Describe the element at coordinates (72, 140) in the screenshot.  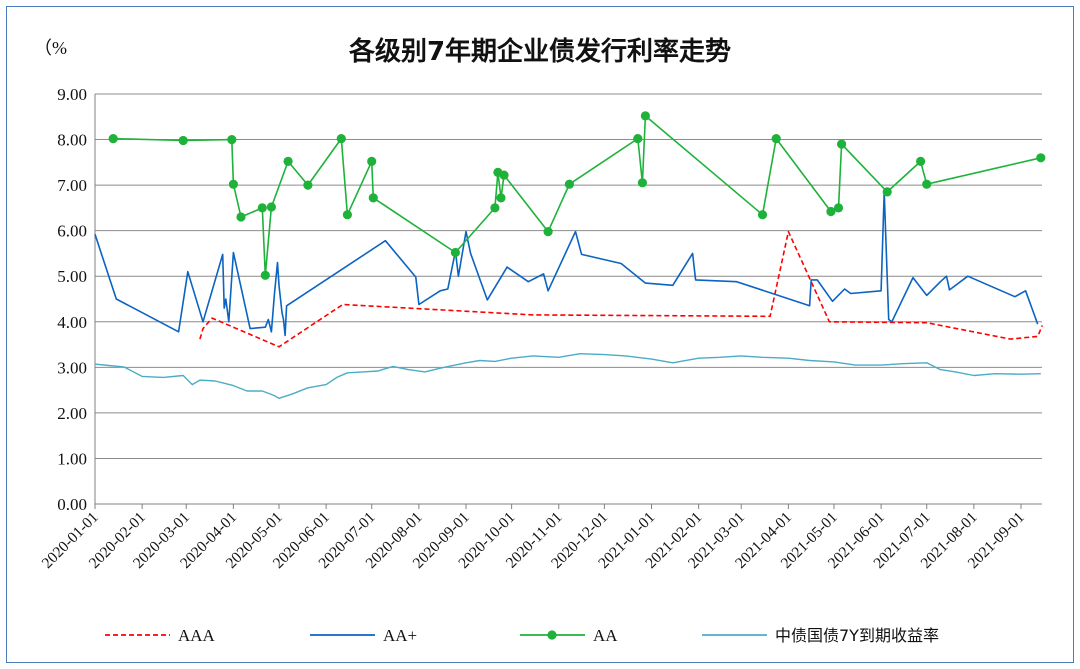
I see `y-tick-label: 8.00` at that location.